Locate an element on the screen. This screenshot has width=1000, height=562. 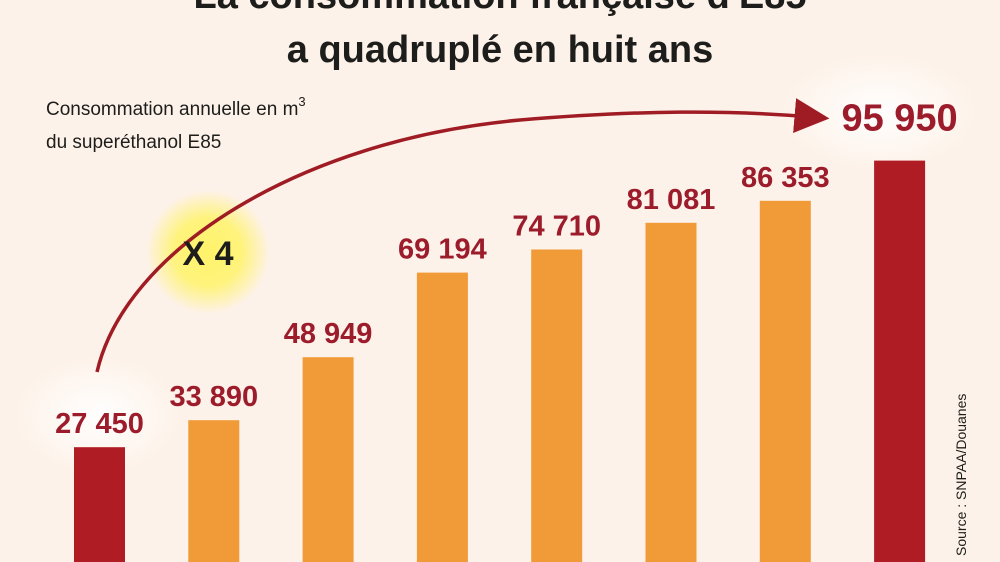
left-glow is located at coordinates (98, 415).